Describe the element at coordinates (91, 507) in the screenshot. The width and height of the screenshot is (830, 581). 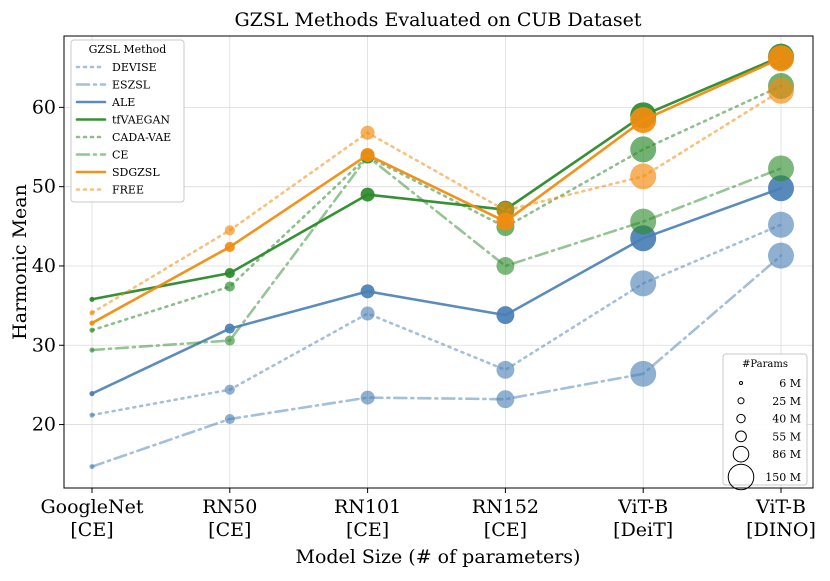
I see `x-tick-label: GoogleNet` at that location.